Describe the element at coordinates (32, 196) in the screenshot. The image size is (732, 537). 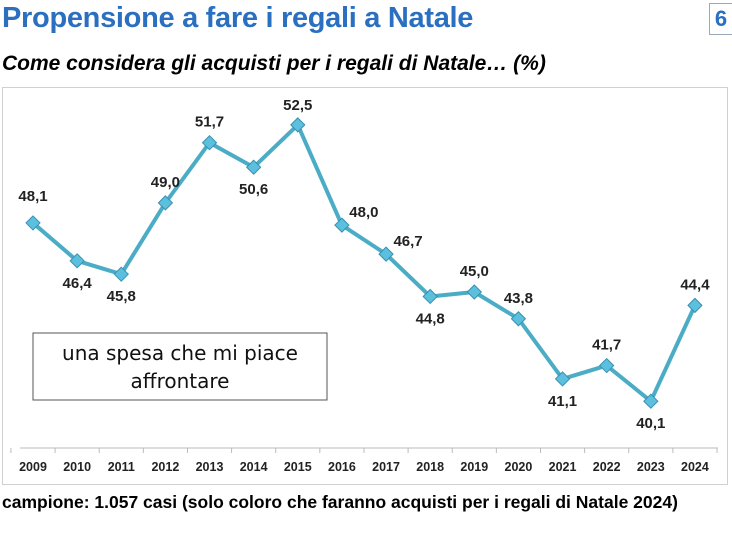
I see `data-label: 48,1` at that location.